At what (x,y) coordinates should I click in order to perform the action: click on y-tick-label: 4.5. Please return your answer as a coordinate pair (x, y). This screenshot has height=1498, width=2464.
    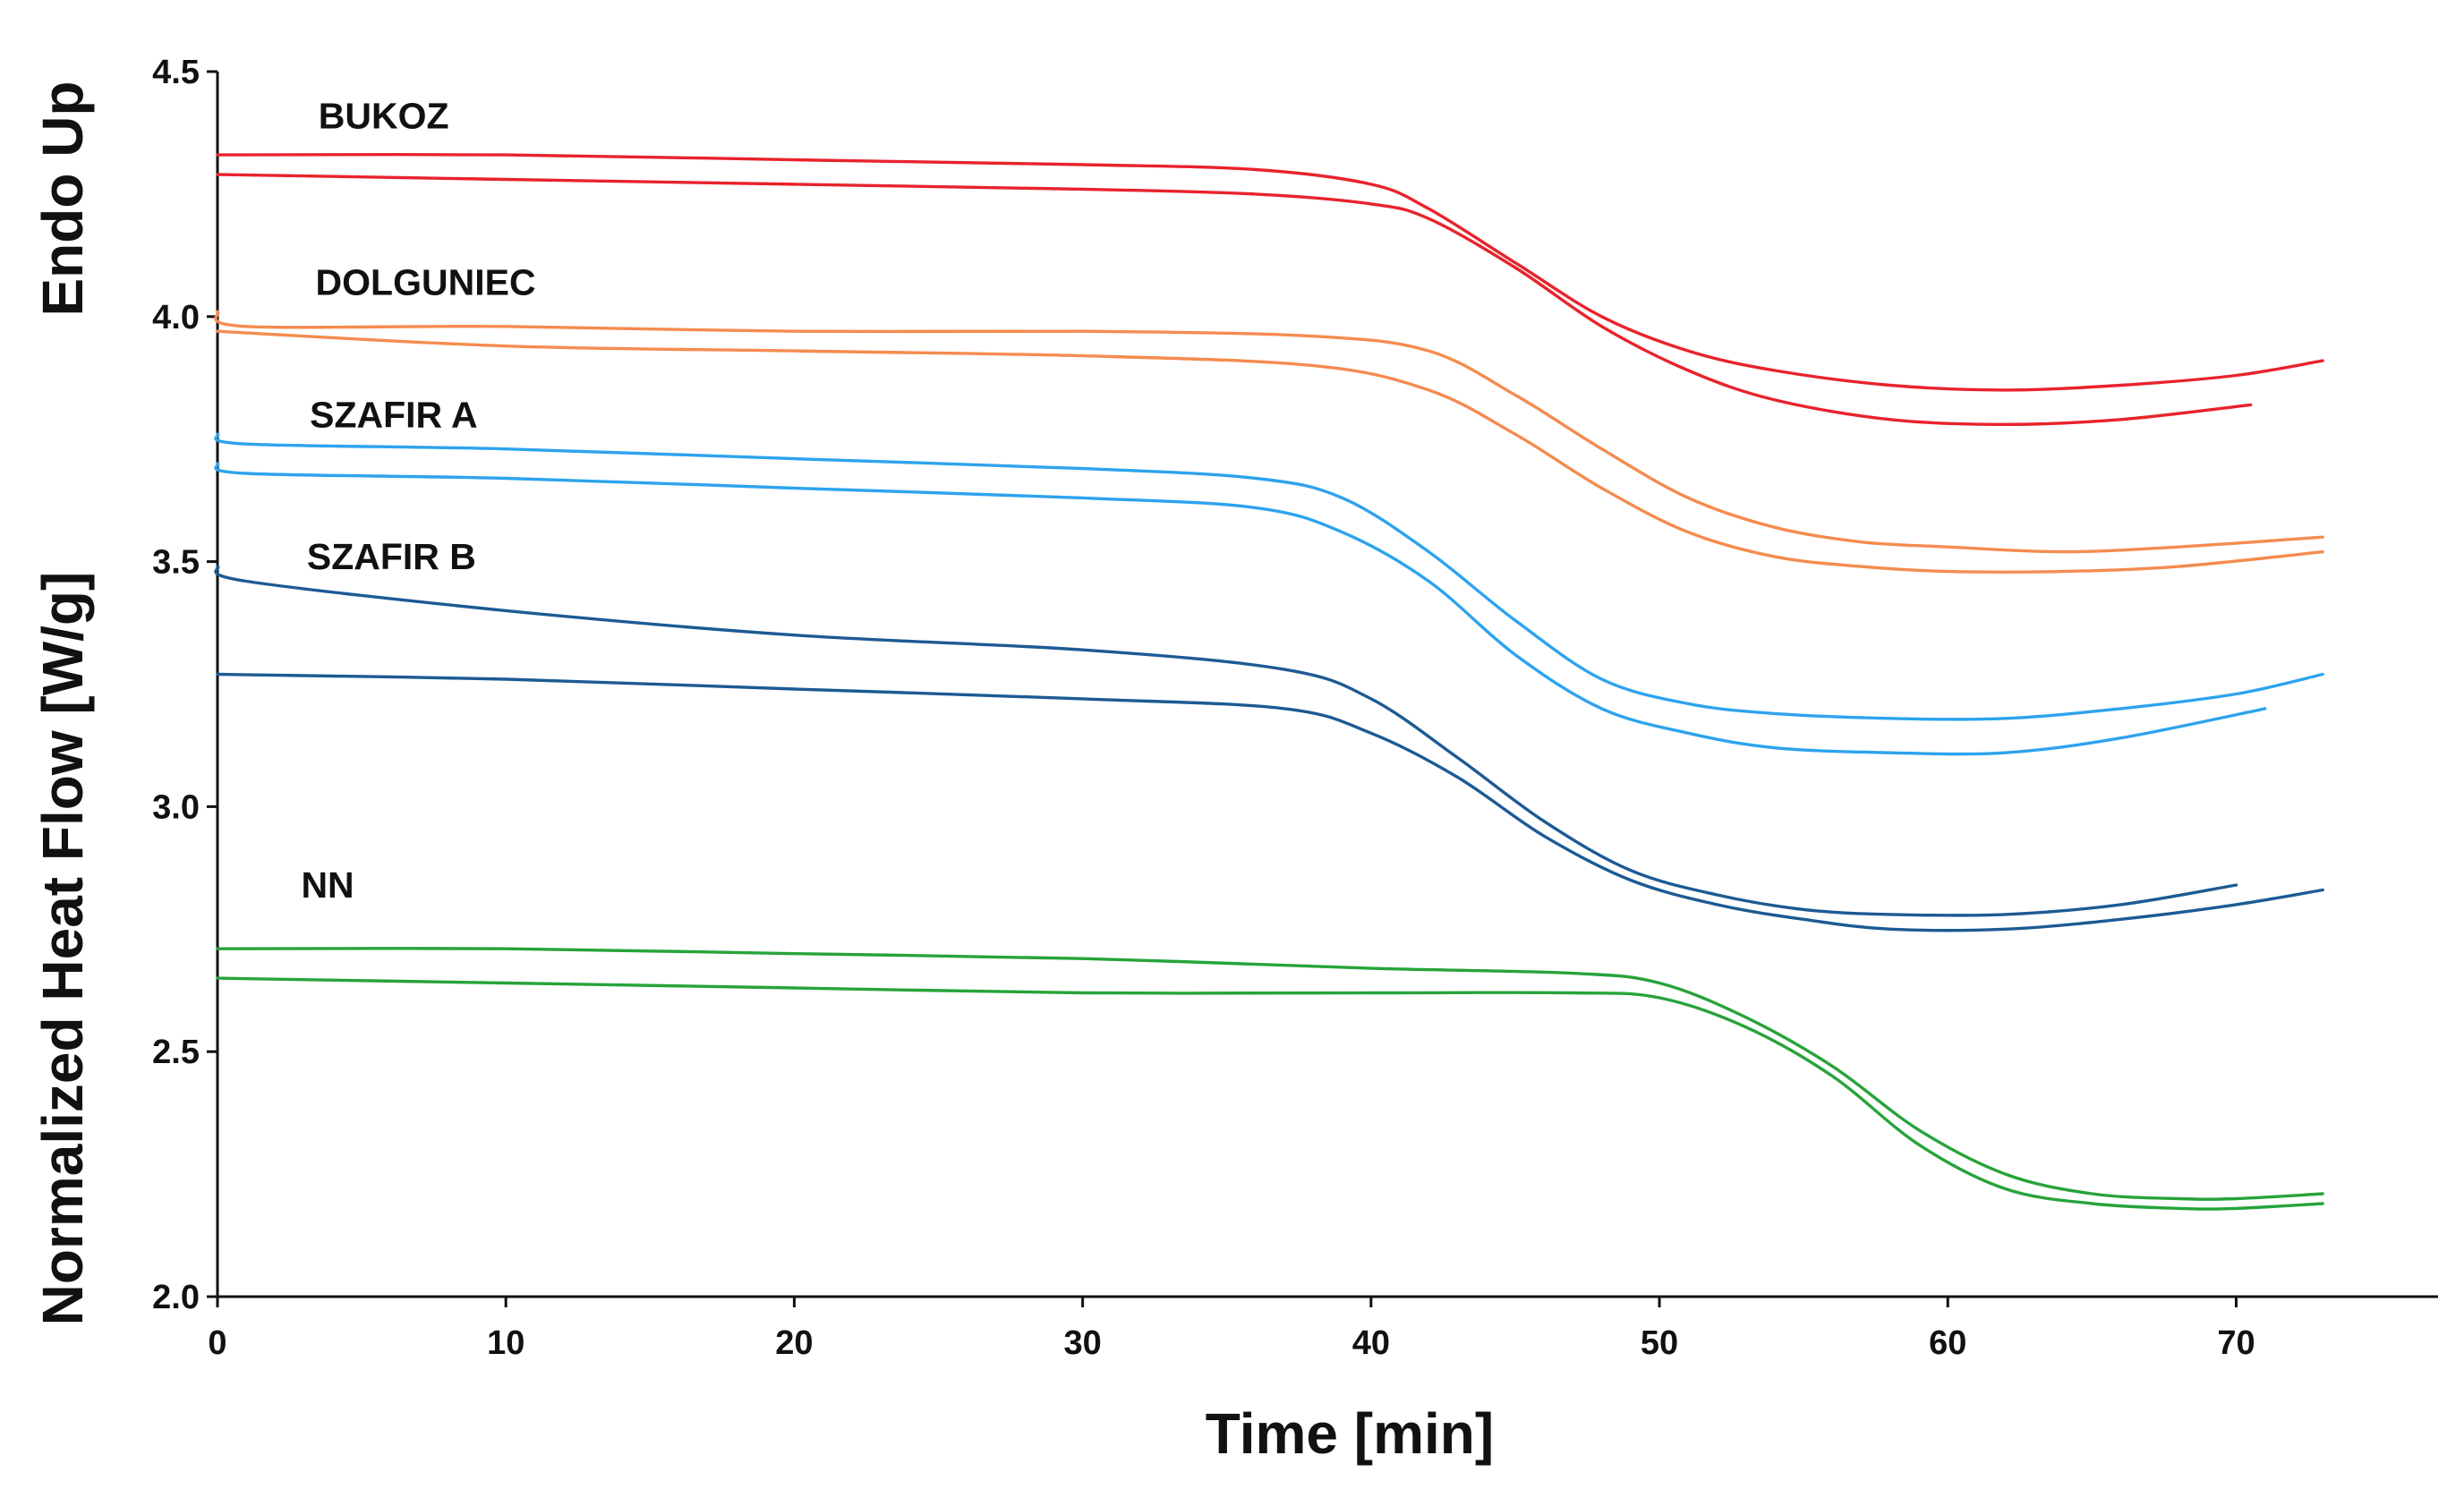
    Looking at the image, I should click on (176, 72).